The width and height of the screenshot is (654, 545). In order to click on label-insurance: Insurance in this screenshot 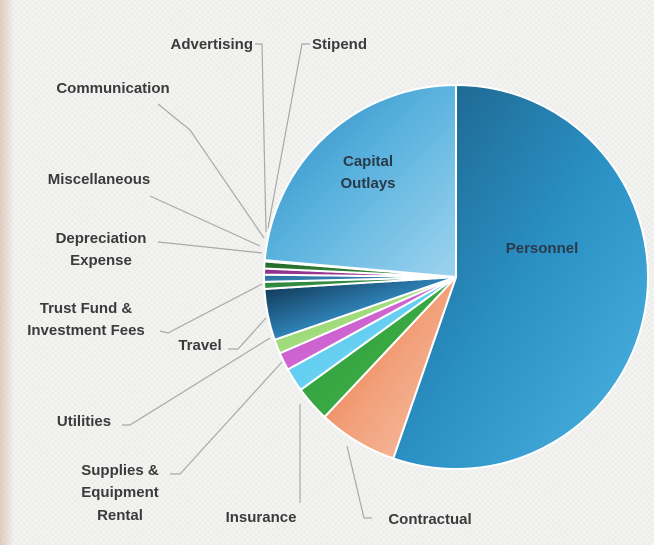, I will do `click(261, 517)`.